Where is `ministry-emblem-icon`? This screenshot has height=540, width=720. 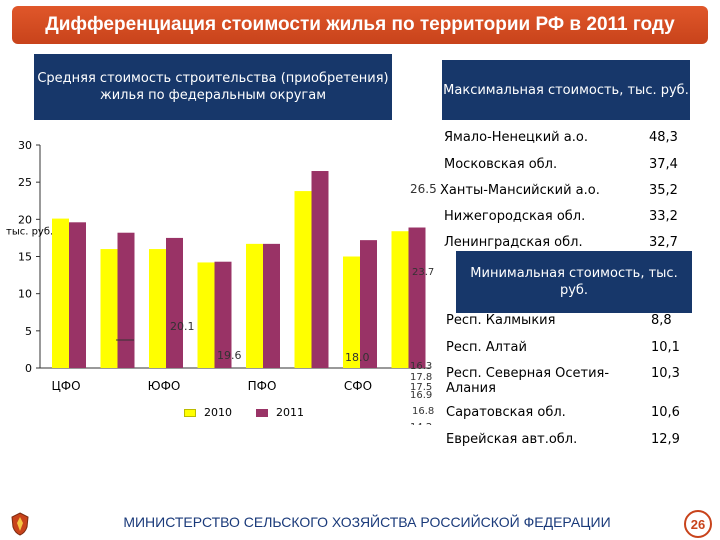 ministry-emblem-icon is located at coordinates (20, 524).